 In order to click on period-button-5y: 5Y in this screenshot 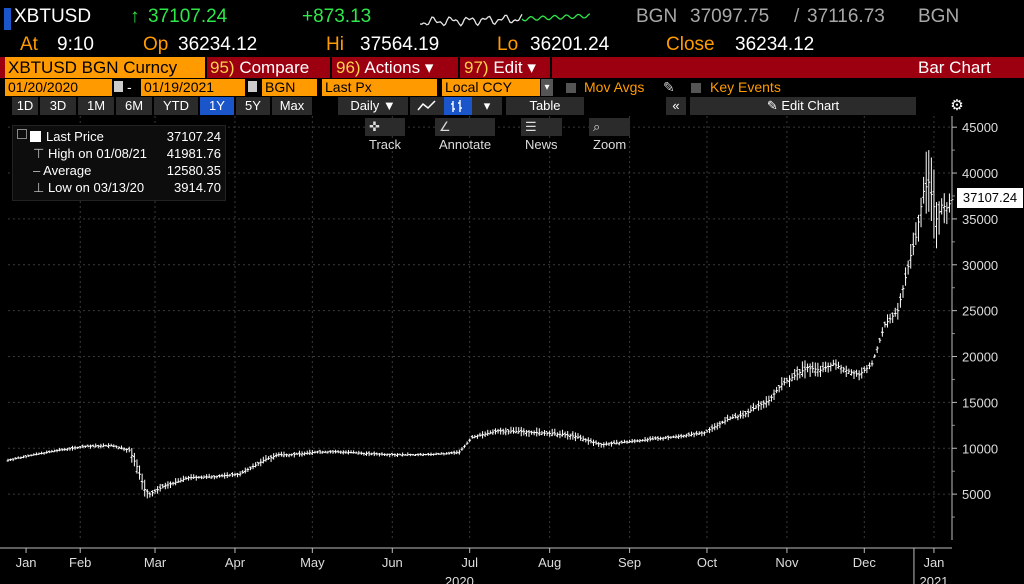, I will do `click(253, 106)`.